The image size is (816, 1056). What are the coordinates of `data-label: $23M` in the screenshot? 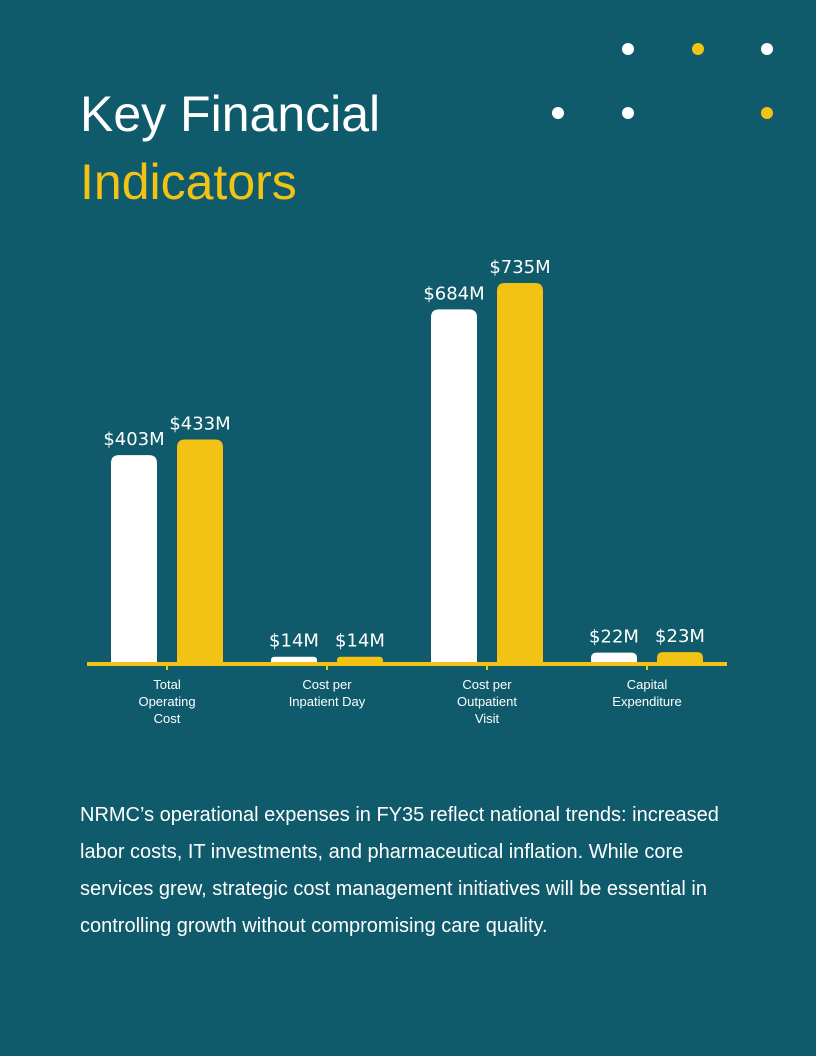 It's located at (680, 636).